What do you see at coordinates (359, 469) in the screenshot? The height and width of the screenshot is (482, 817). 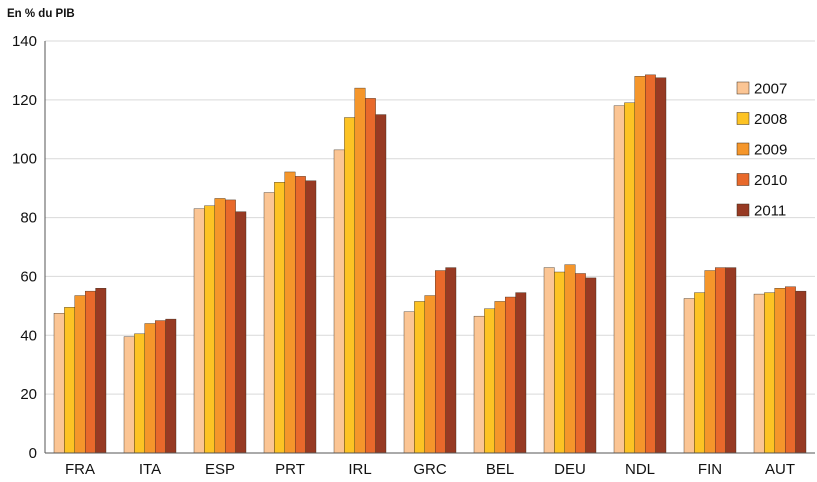 I see `x-tick-label: IRL` at bounding box center [359, 469].